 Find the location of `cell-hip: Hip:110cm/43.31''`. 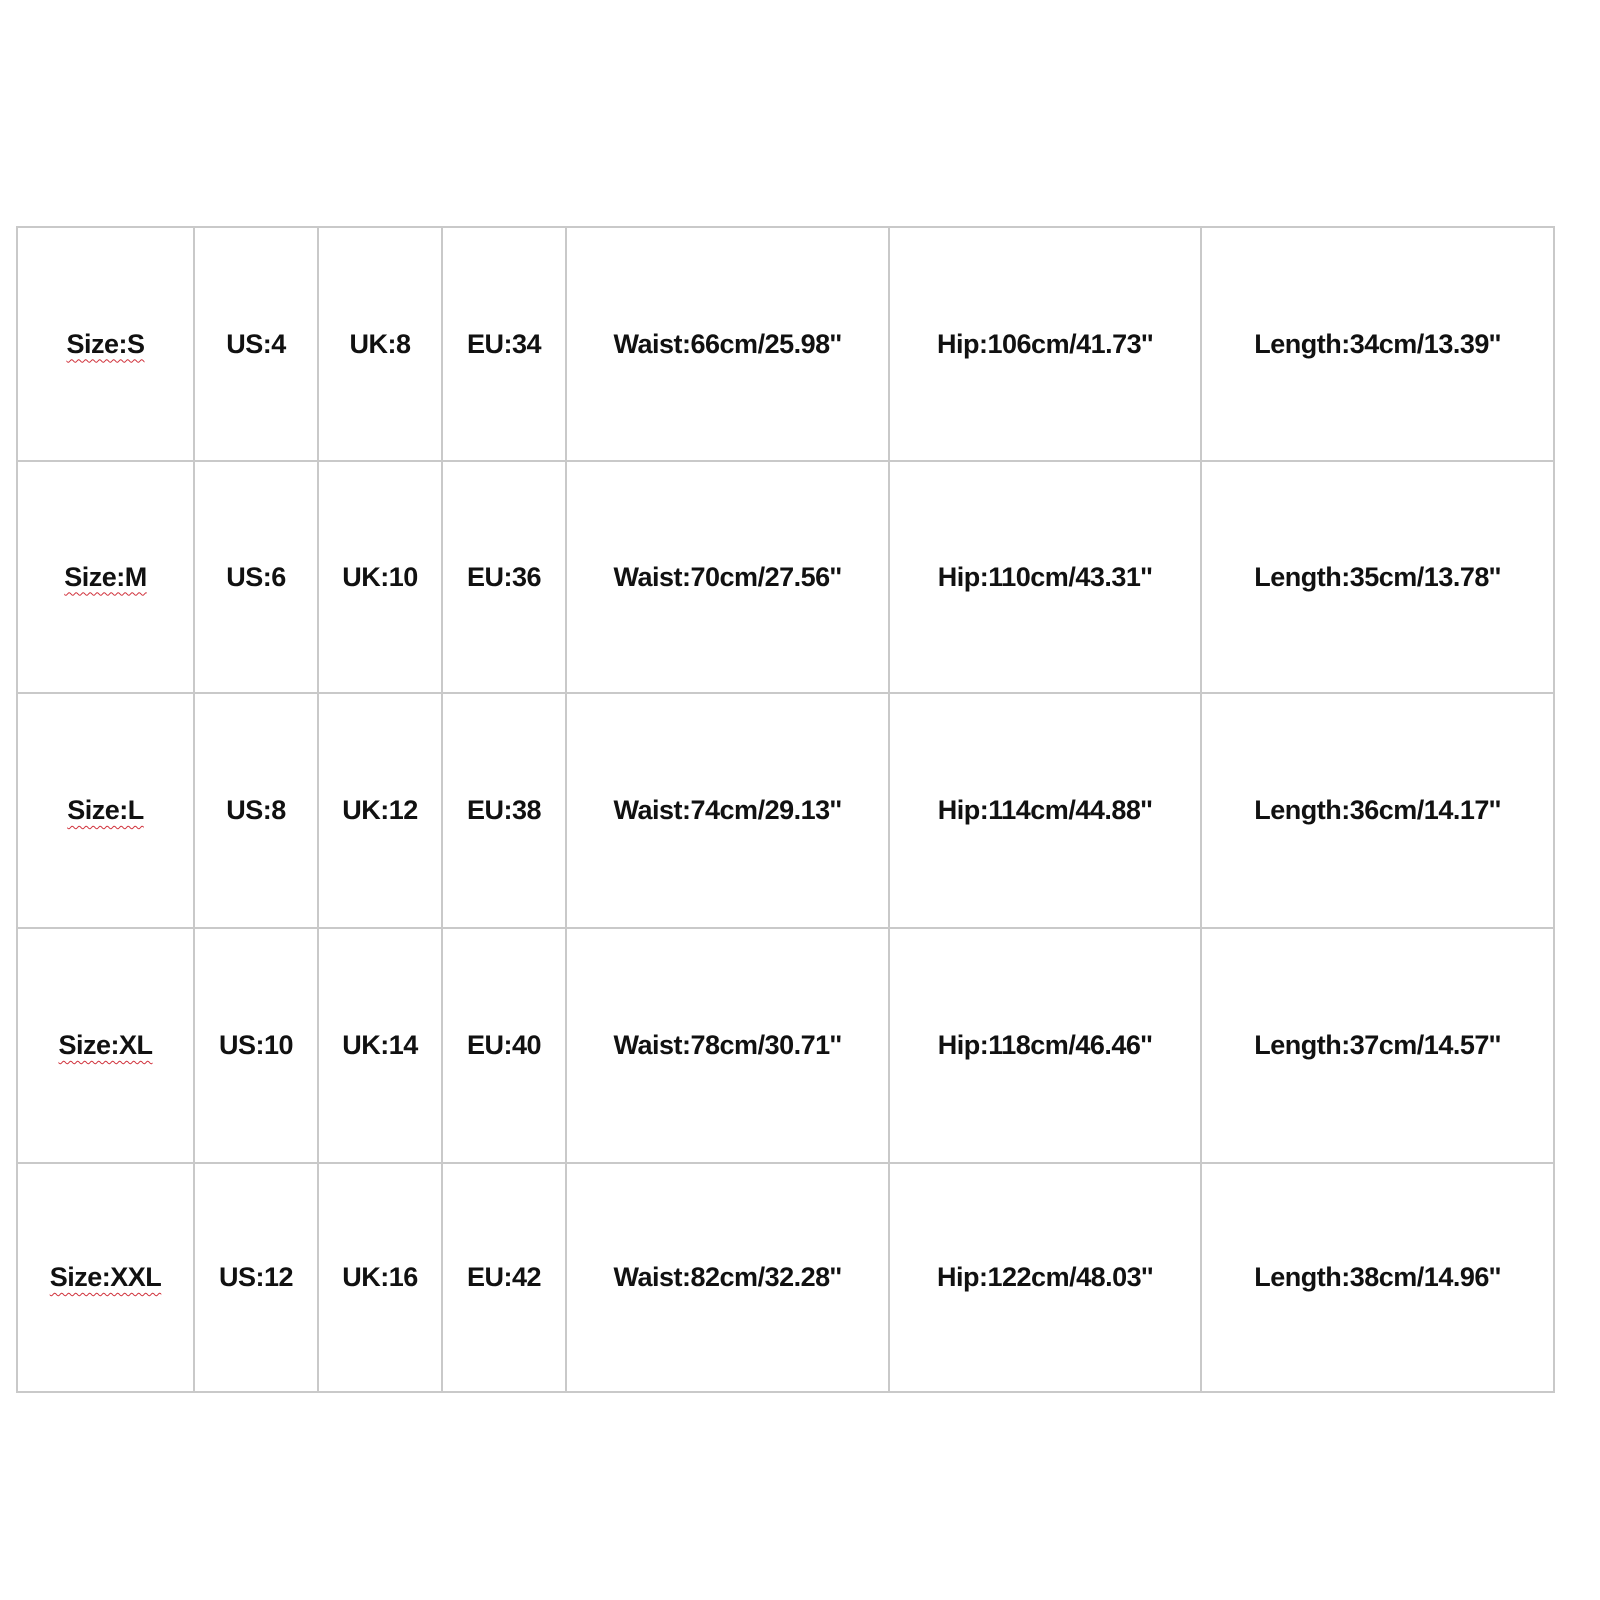

cell-hip: Hip:110cm/43.31'' is located at coordinates (1045, 577).